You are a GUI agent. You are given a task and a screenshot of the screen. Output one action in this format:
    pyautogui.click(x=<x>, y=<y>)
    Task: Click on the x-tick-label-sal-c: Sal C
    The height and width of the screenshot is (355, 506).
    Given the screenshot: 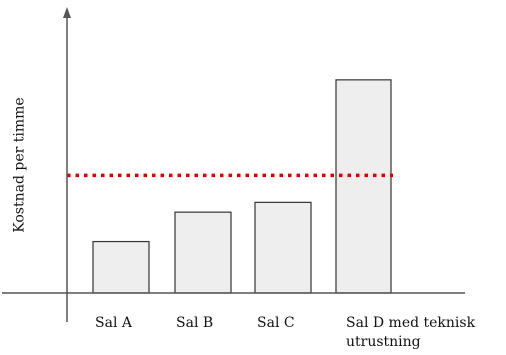 What is the action you would take?
    pyautogui.click(x=276, y=323)
    